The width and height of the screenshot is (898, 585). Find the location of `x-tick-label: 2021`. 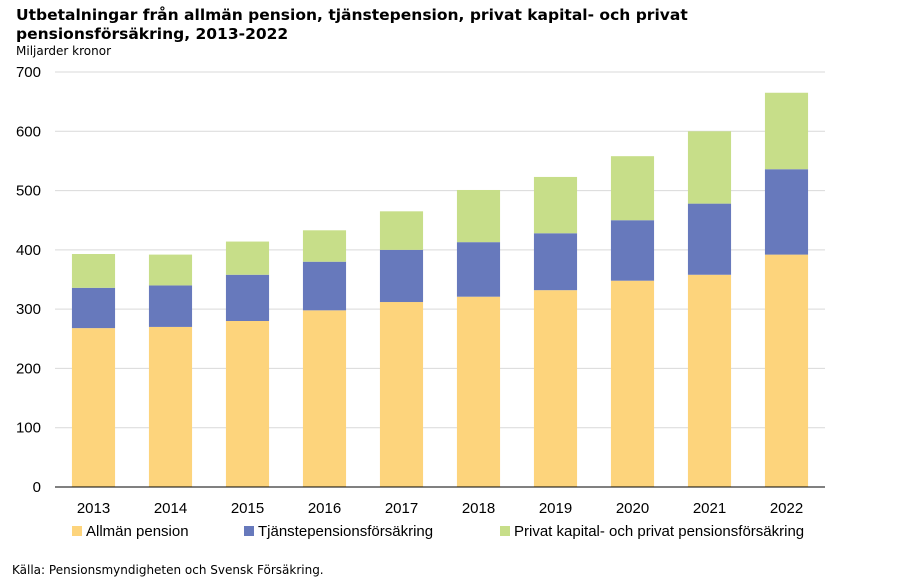

x-tick-label: 2021 is located at coordinates (709, 508).